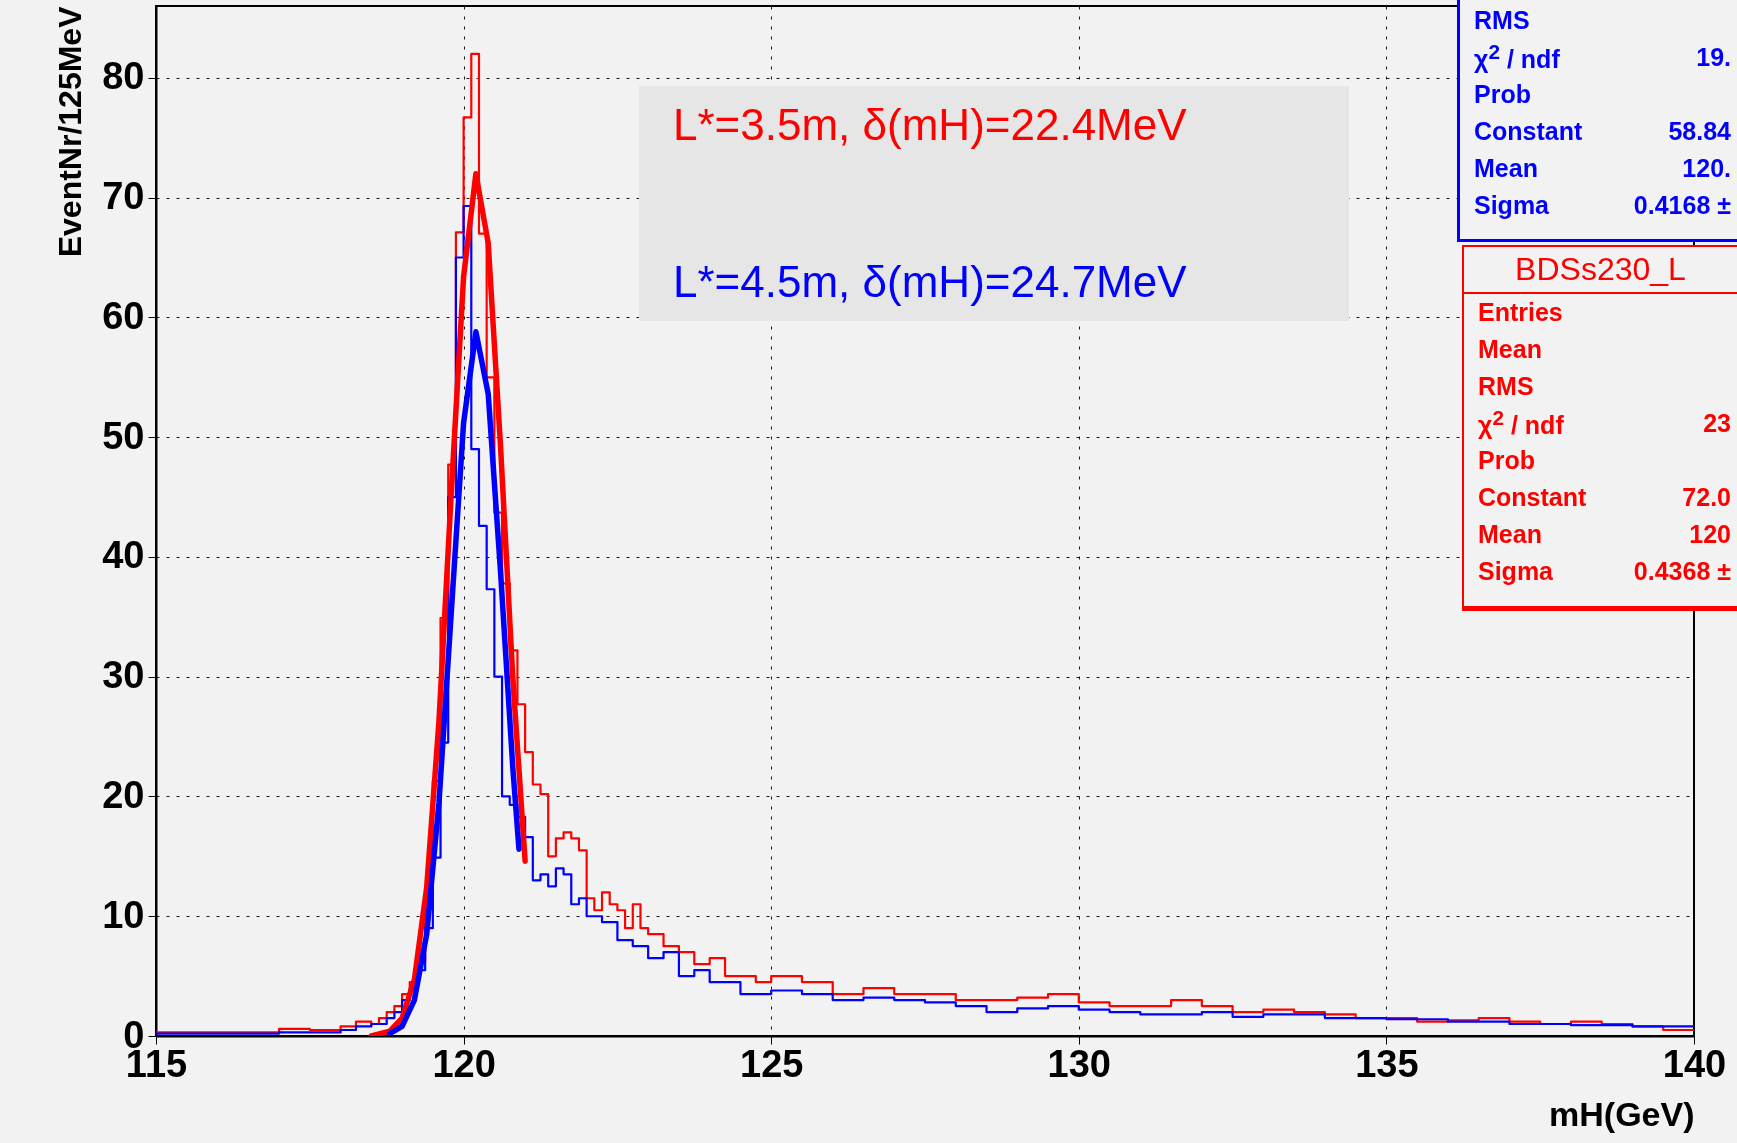  What do you see at coordinates (1682, 205) in the screenshot?
I see `annotation: 0.4168 ±` at bounding box center [1682, 205].